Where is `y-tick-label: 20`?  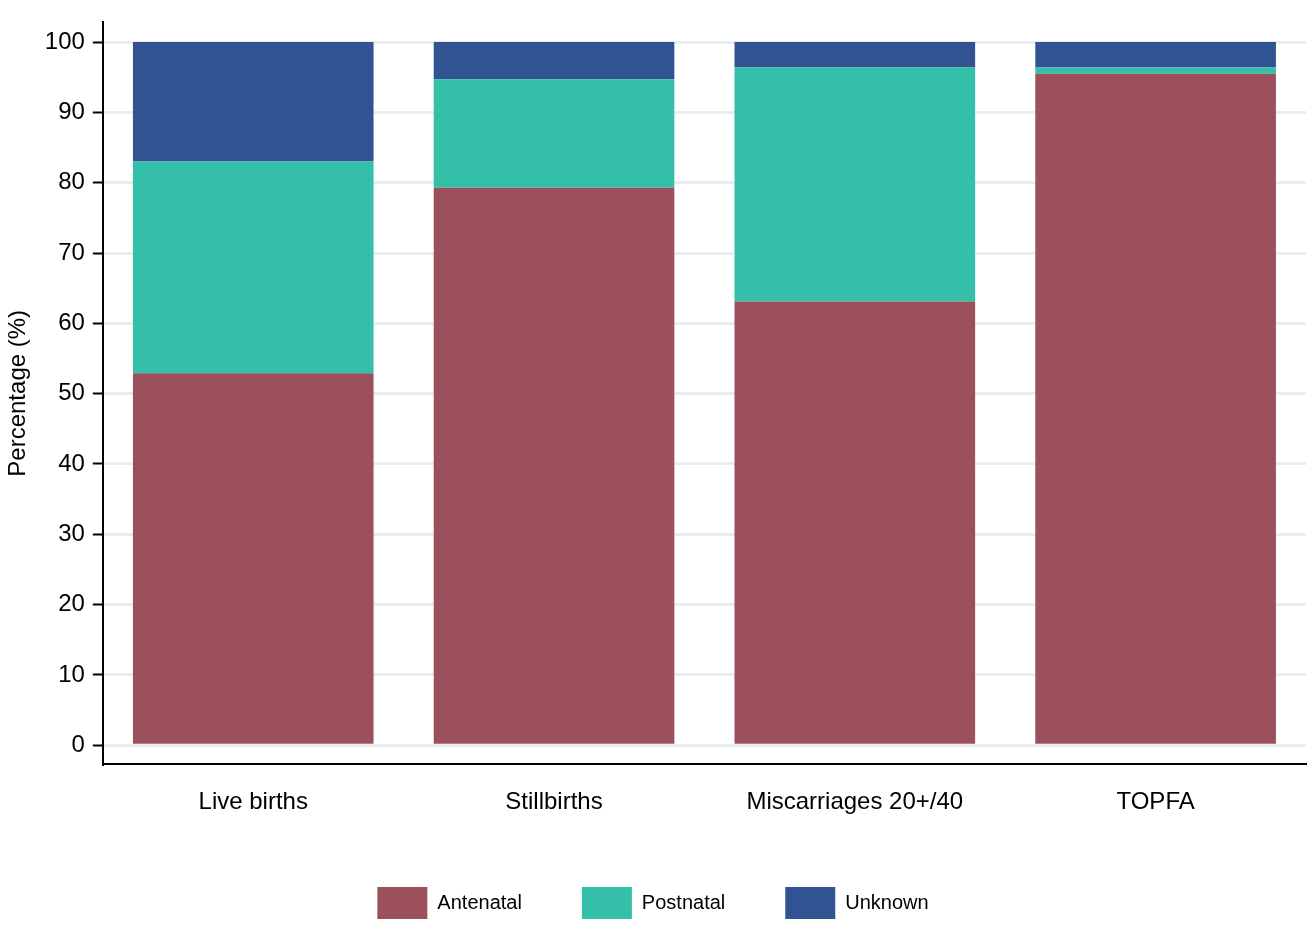 y-tick-label: 20 is located at coordinates (71, 603).